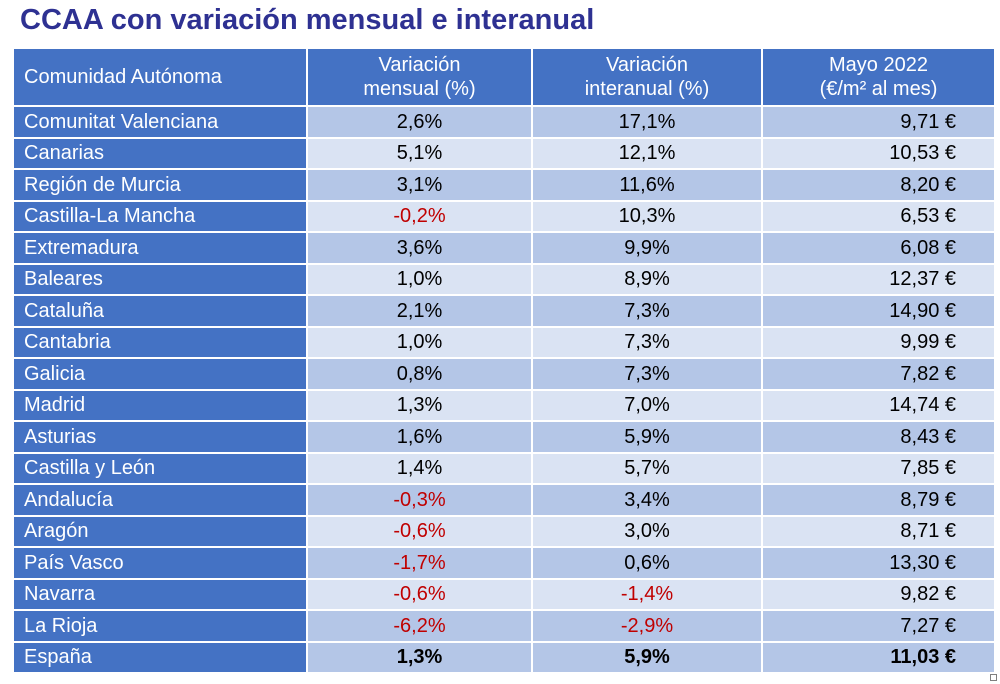  I want to click on table-row: Asturias 1,6% 5,9% 8,43 €, so click(504, 437).